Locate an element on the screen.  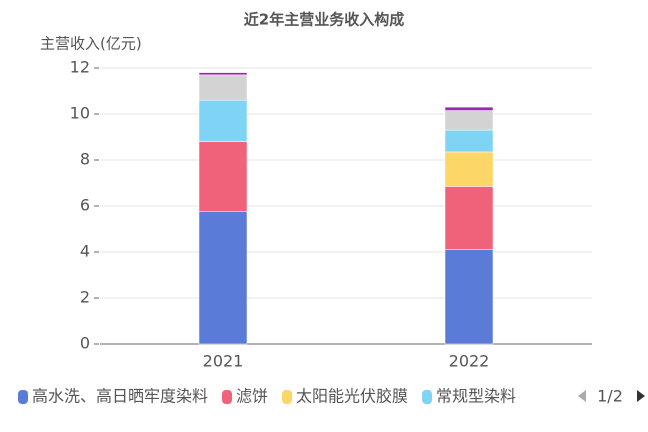
y-axis-label: 主营收入(亿元) is located at coordinates (91, 44).